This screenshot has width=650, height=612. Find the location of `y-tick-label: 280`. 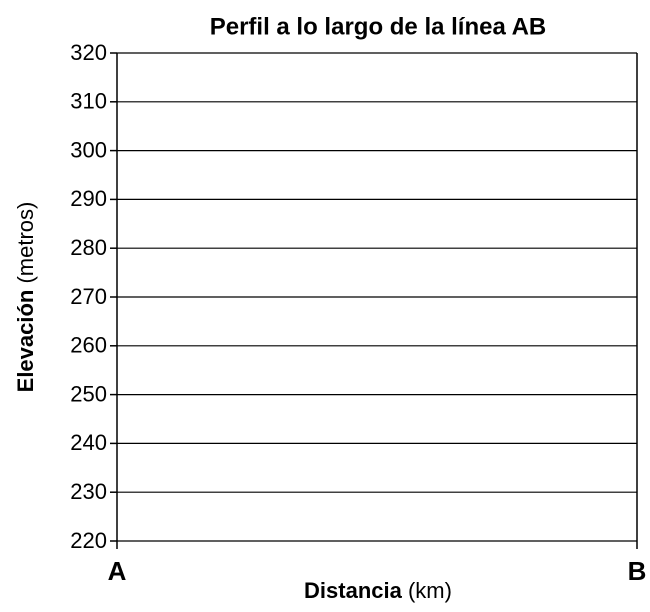

y-tick-label: 280 is located at coordinates (88, 247).